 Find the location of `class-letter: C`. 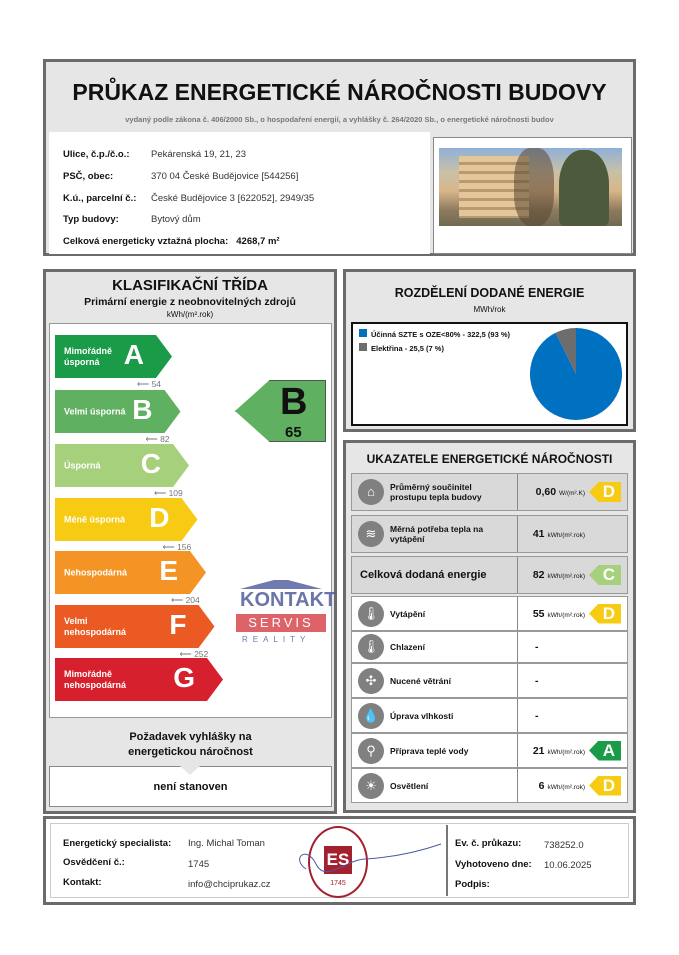

class-letter: C is located at coordinates (150, 463).